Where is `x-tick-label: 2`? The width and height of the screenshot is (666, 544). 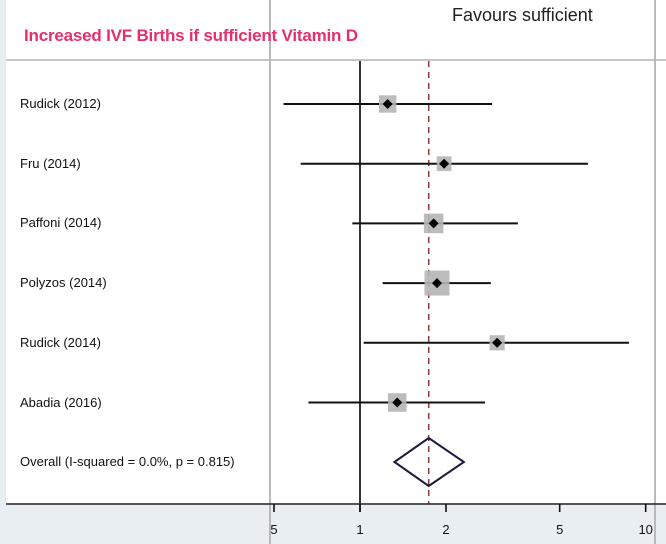
x-tick-label: 2 is located at coordinates (445, 529).